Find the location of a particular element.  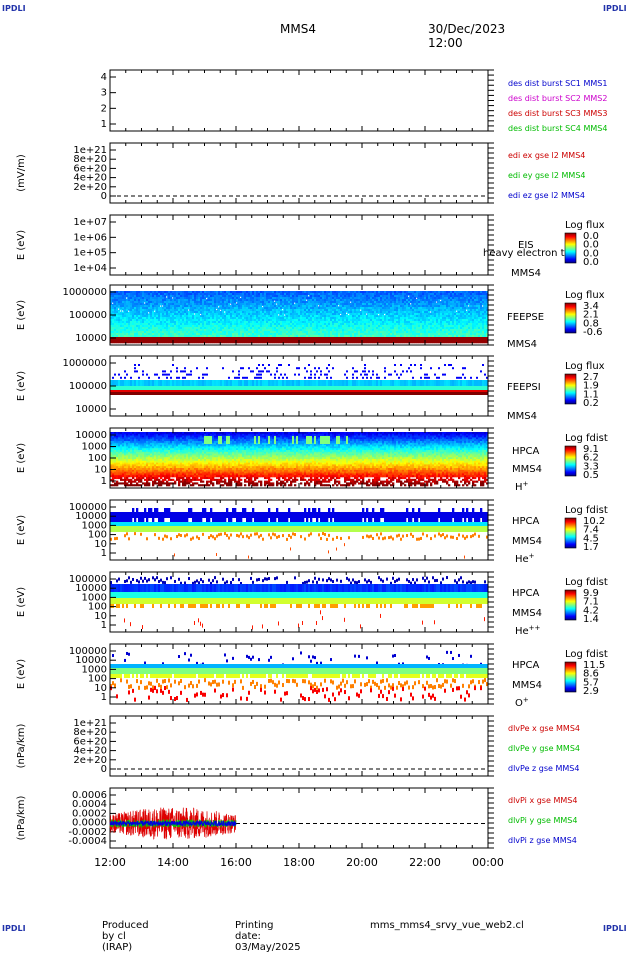

colorbar-p4 is located at coordinates (570, 318).